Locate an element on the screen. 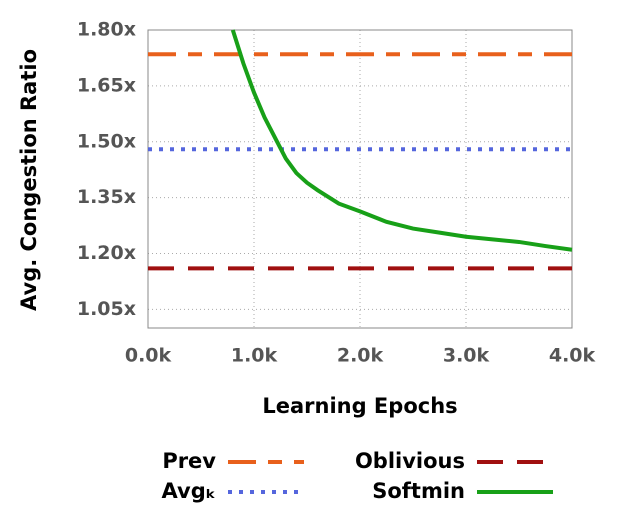  y-tick-label: 1.50x is located at coordinates (106, 141).